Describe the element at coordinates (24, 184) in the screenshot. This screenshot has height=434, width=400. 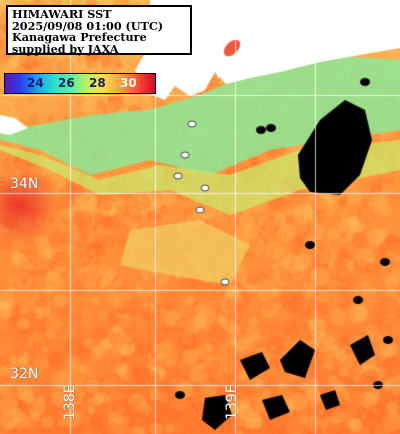
I see `lat-label-34n: 34N` at that location.